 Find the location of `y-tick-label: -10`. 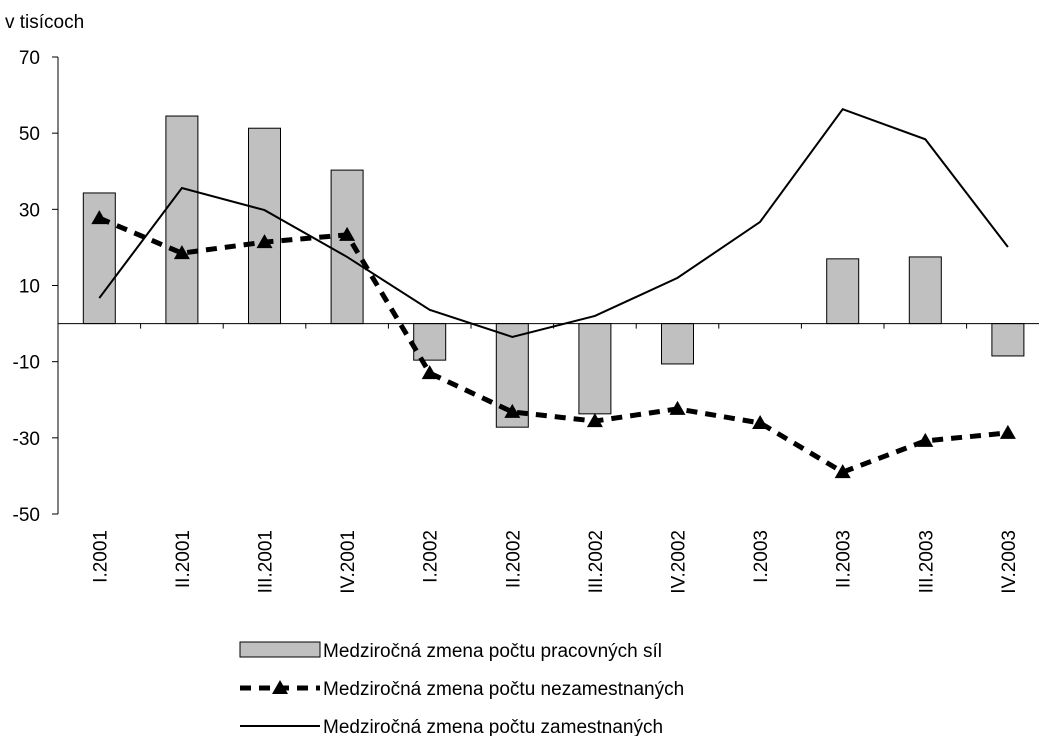

y-tick-label: -10 is located at coordinates (26, 363).